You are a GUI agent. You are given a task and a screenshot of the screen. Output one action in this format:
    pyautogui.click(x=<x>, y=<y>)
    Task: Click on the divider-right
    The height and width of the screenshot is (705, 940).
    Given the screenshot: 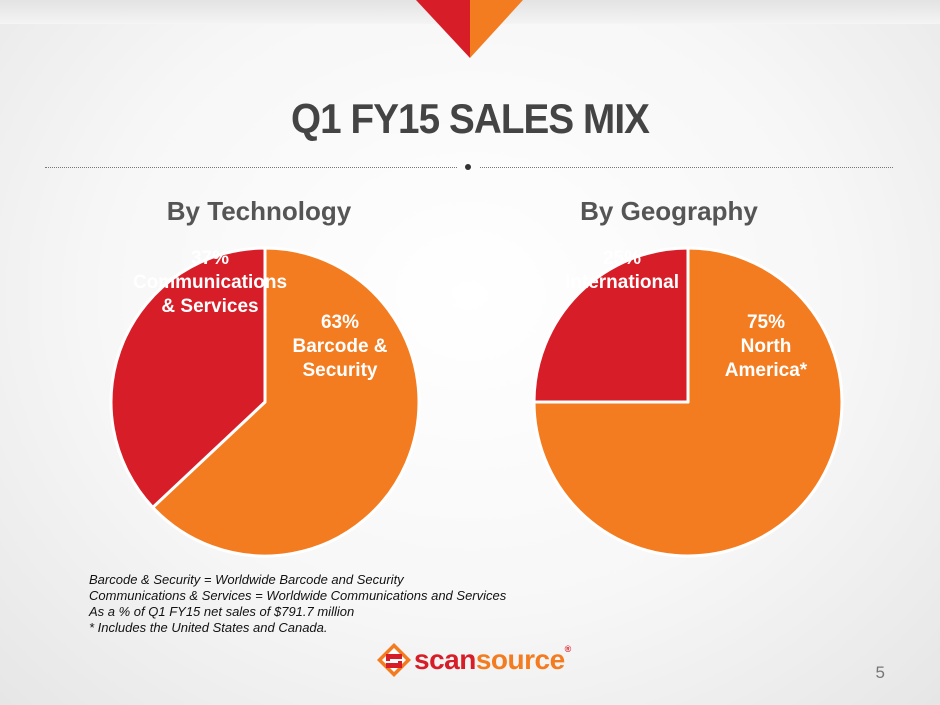 What is the action you would take?
    pyautogui.click(x=686, y=167)
    